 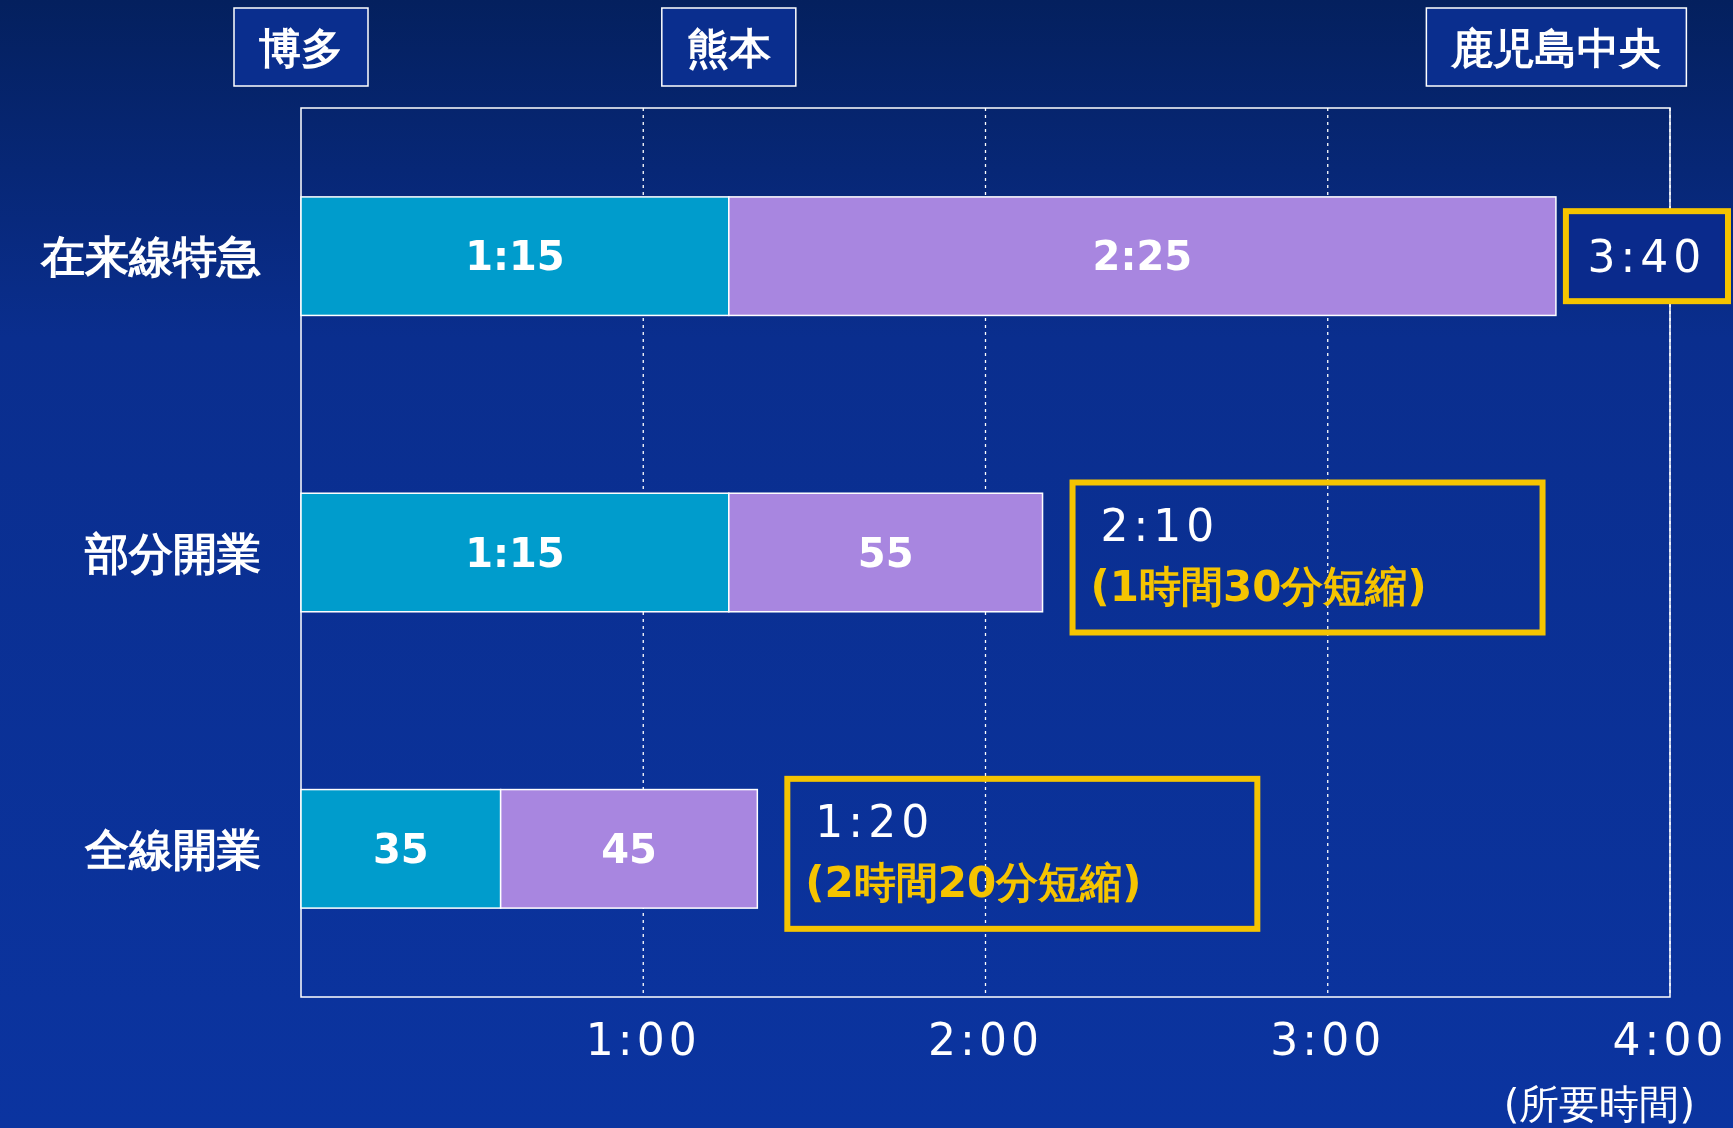 What do you see at coordinates (1328, 1039) in the screenshot?
I see `x-tick-label: 3:00` at bounding box center [1328, 1039].